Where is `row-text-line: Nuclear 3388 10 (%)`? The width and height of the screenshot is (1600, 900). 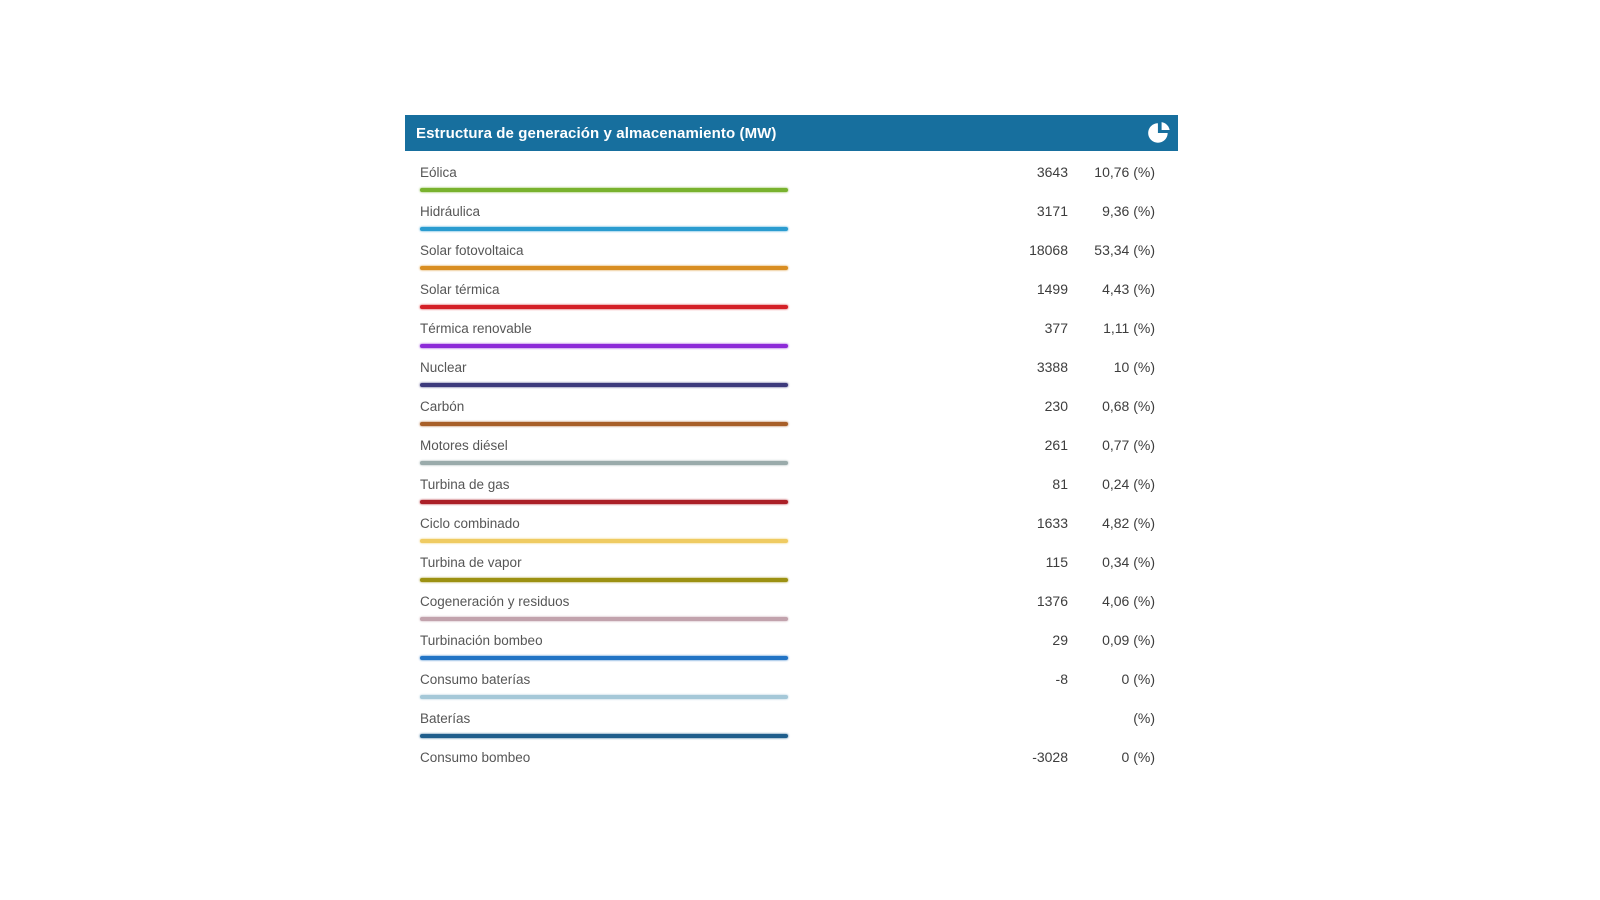 row-text-line: Nuclear 3388 10 (%) is located at coordinates (787, 367).